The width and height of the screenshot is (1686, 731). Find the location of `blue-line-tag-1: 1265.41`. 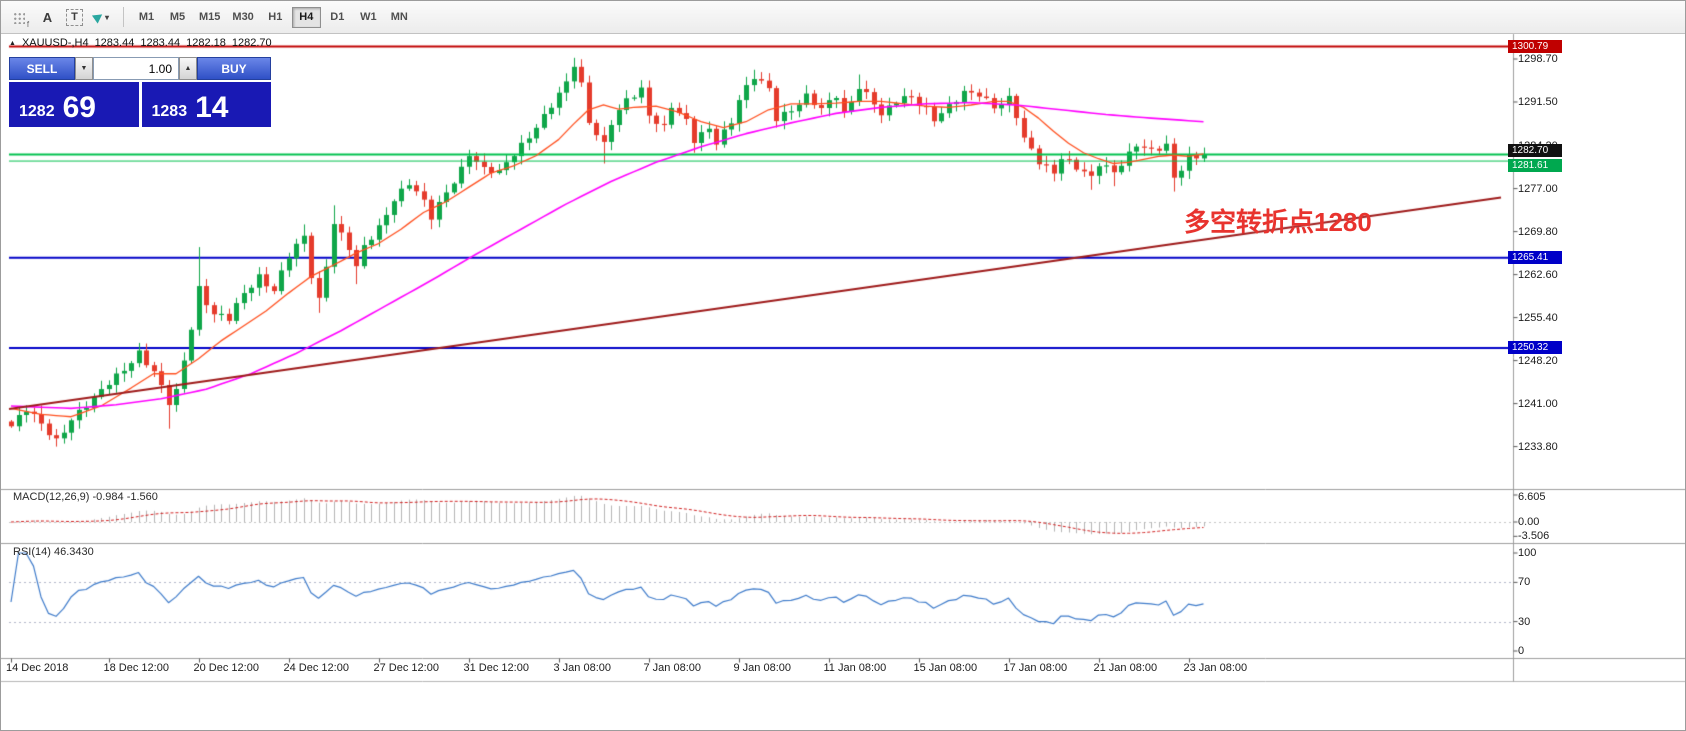

blue-line-tag-1: 1265.41 is located at coordinates (1535, 258).